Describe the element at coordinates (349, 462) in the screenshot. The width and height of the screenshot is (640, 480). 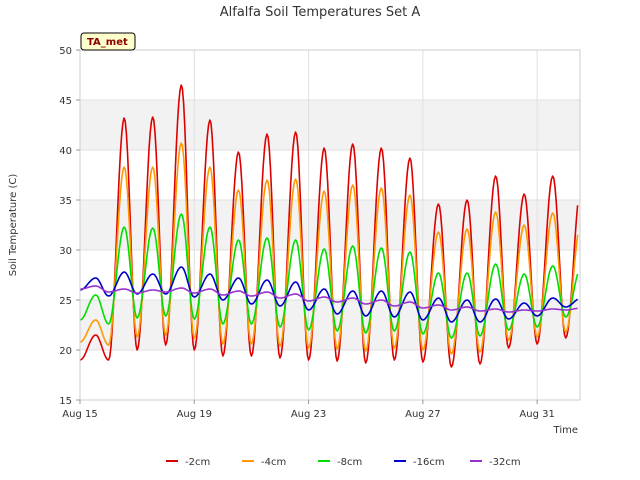
I see `legend-label-2: -8cm` at that location.